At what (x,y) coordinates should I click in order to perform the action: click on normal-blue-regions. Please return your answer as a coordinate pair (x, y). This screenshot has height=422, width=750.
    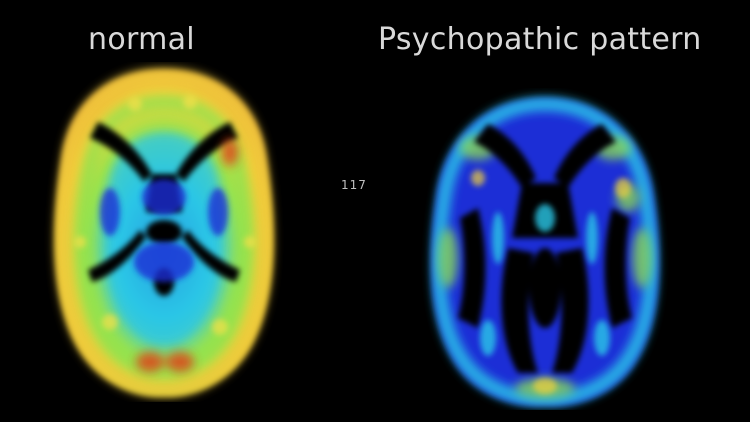
    Looking at the image, I should click on (164, 230).